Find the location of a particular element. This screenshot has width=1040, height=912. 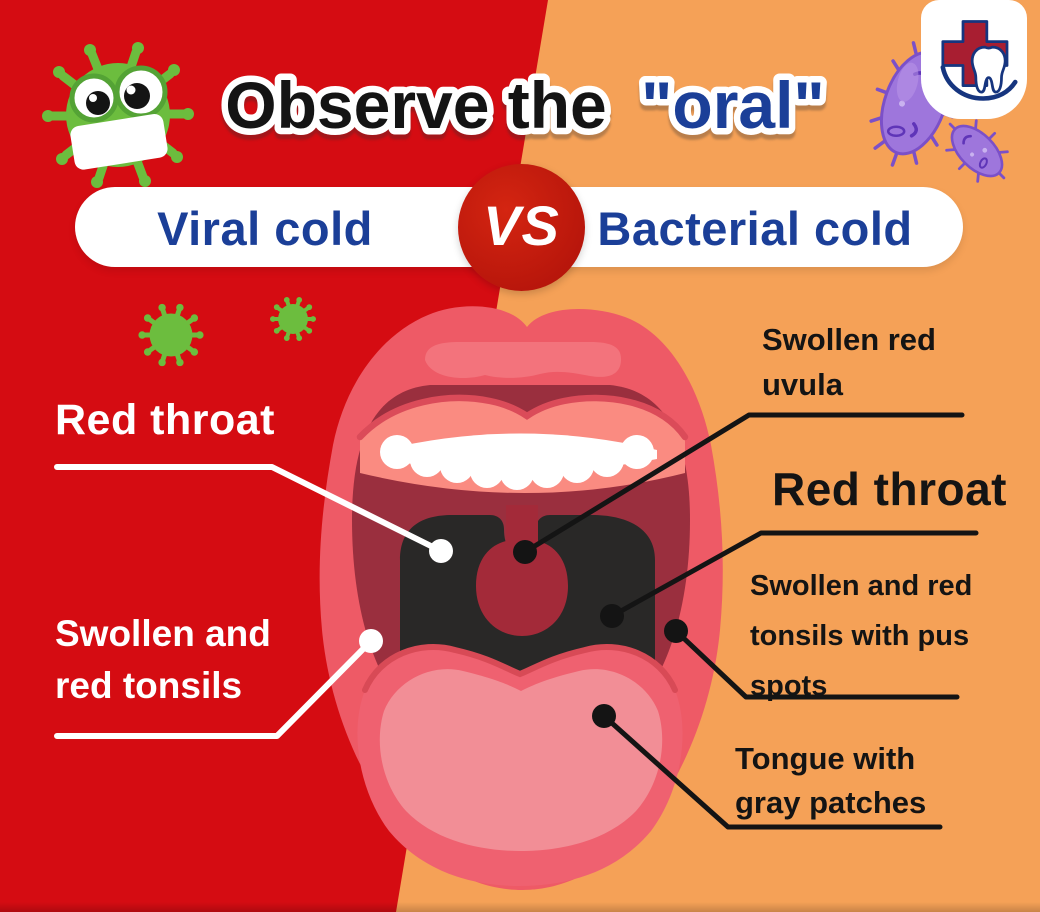

viral-tonsils-label: Swollen and red tonsils is located at coordinates (163, 659).